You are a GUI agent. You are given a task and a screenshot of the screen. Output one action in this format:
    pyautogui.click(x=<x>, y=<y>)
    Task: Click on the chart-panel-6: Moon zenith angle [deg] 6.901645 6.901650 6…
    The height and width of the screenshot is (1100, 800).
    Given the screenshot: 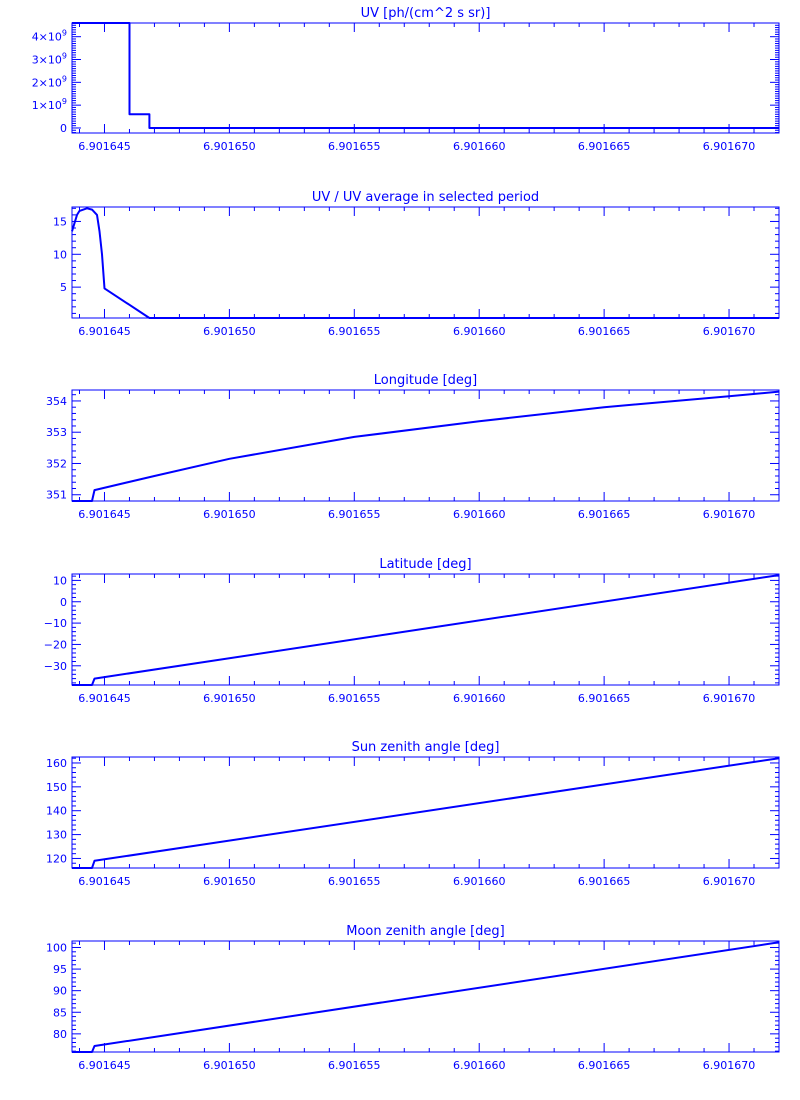 What is the action you would take?
    pyautogui.click(x=413, y=998)
    